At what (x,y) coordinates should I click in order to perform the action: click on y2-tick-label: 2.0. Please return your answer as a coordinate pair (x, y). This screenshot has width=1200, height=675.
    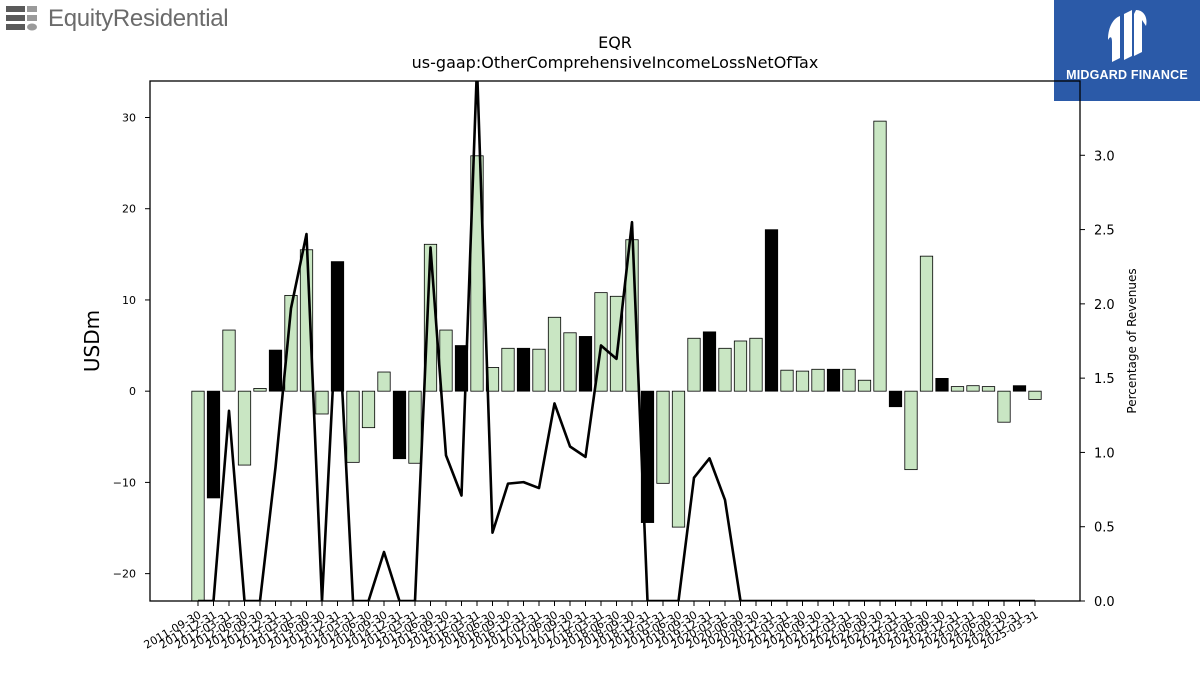
    Looking at the image, I should click on (1104, 305).